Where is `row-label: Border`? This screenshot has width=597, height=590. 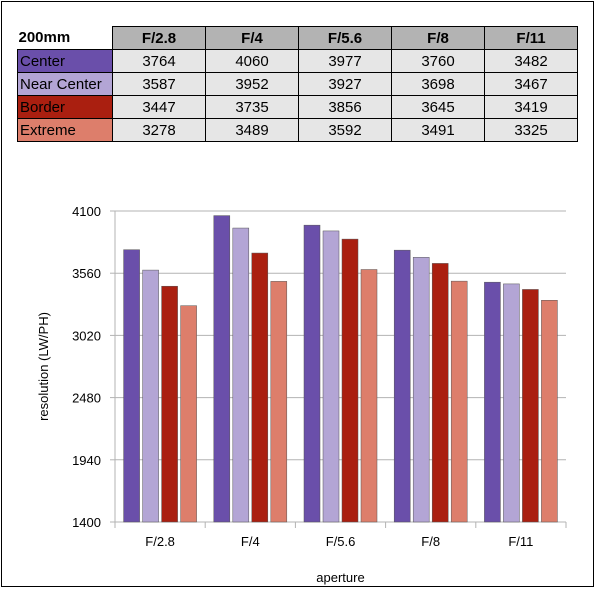 row-label: Border is located at coordinates (65, 107).